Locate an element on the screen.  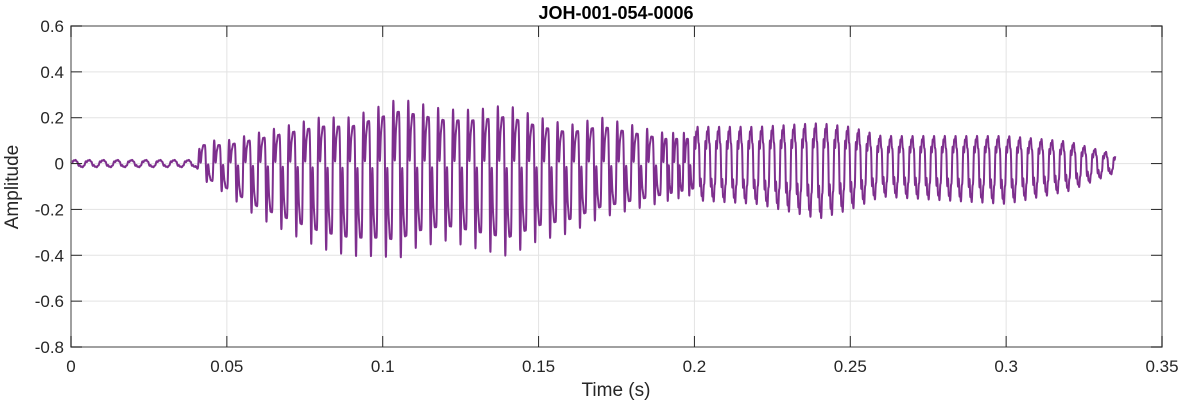
x-tick-label: 0.1 is located at coordinates (383, 366).